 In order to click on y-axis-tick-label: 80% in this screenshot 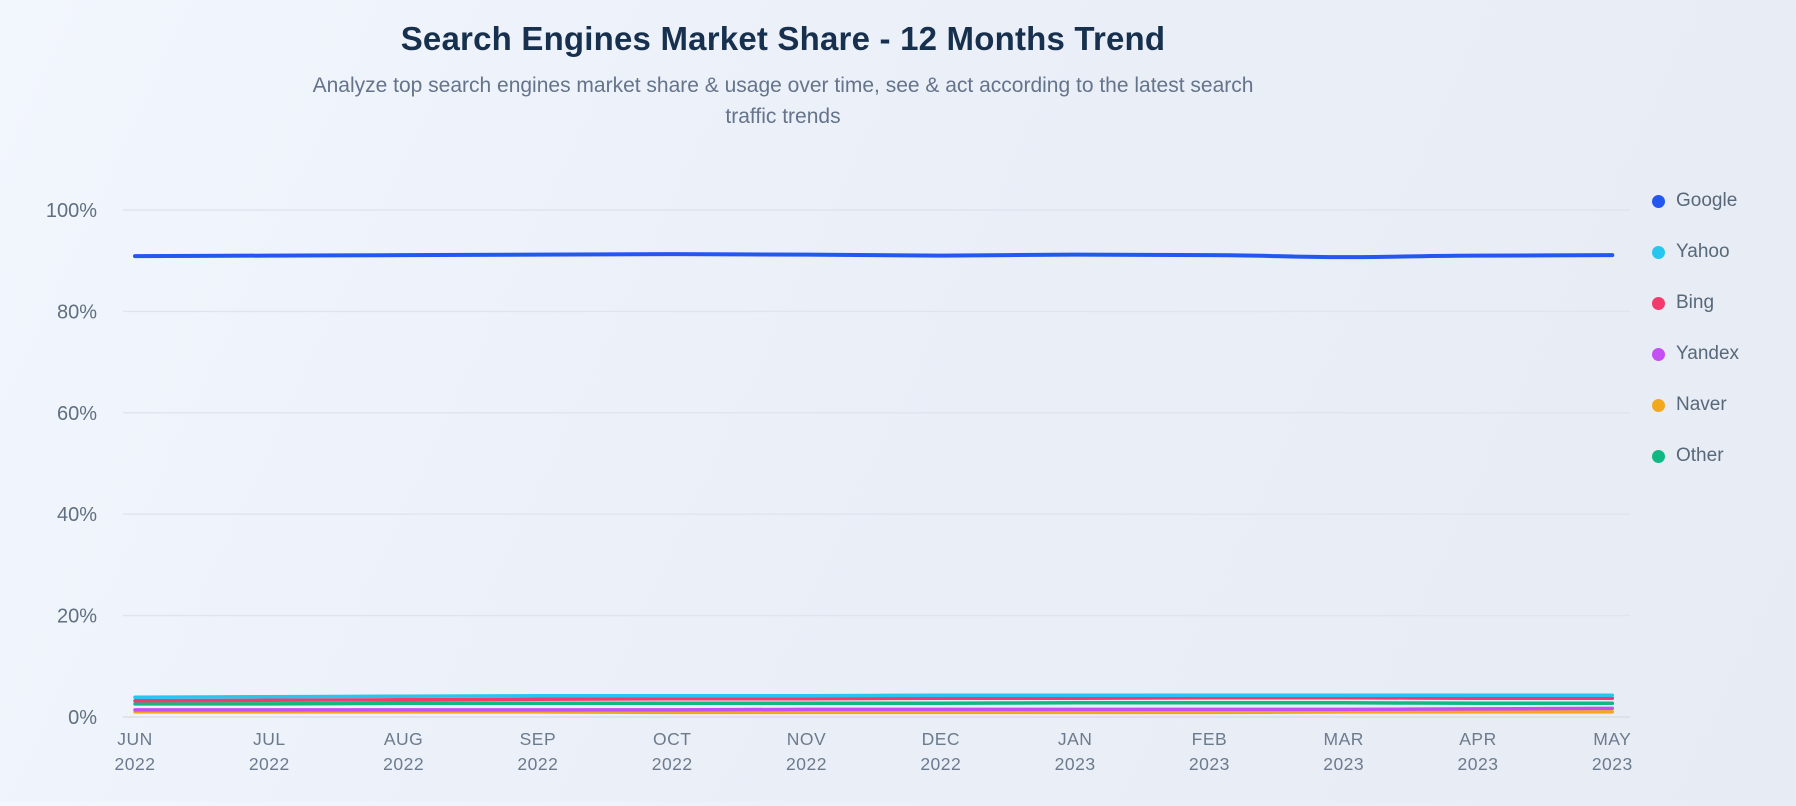, I will do `click(77, 312)`.